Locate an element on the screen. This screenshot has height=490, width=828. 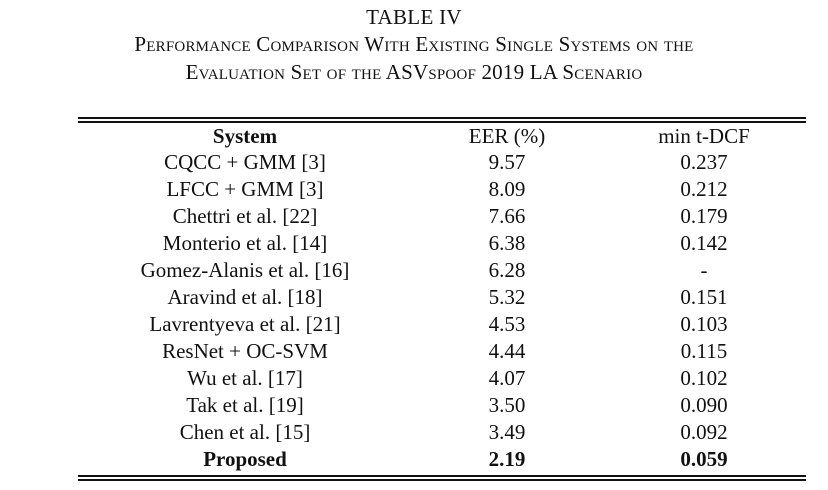
cell-system: Chen et al. [15] is located at coordinates (245, 432).